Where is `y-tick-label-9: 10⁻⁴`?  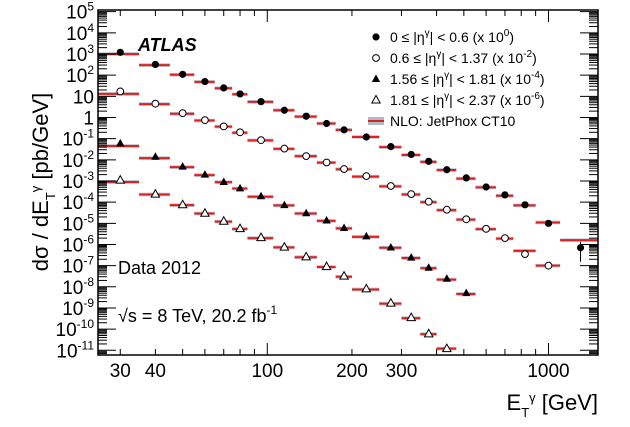
y-tick-label-9: 10⁻⁴ is located at coordinates (78, 202).